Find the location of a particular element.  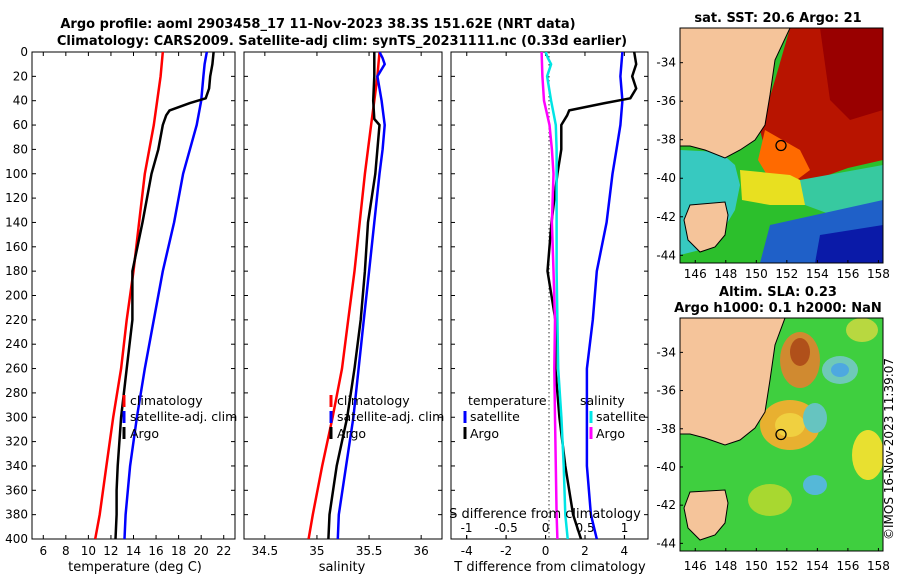

depth-tick-label: 20 is located at coordinates (20, 76).